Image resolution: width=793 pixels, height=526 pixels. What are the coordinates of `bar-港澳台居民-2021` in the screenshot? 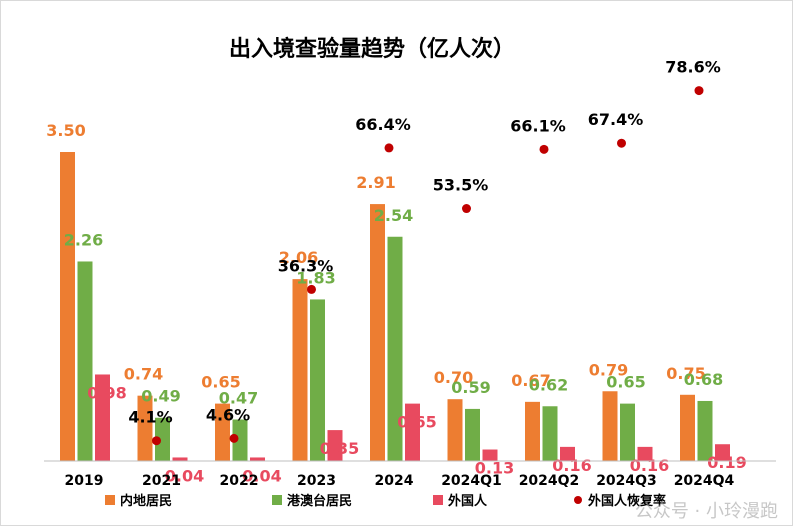 It's located at (162, 439).